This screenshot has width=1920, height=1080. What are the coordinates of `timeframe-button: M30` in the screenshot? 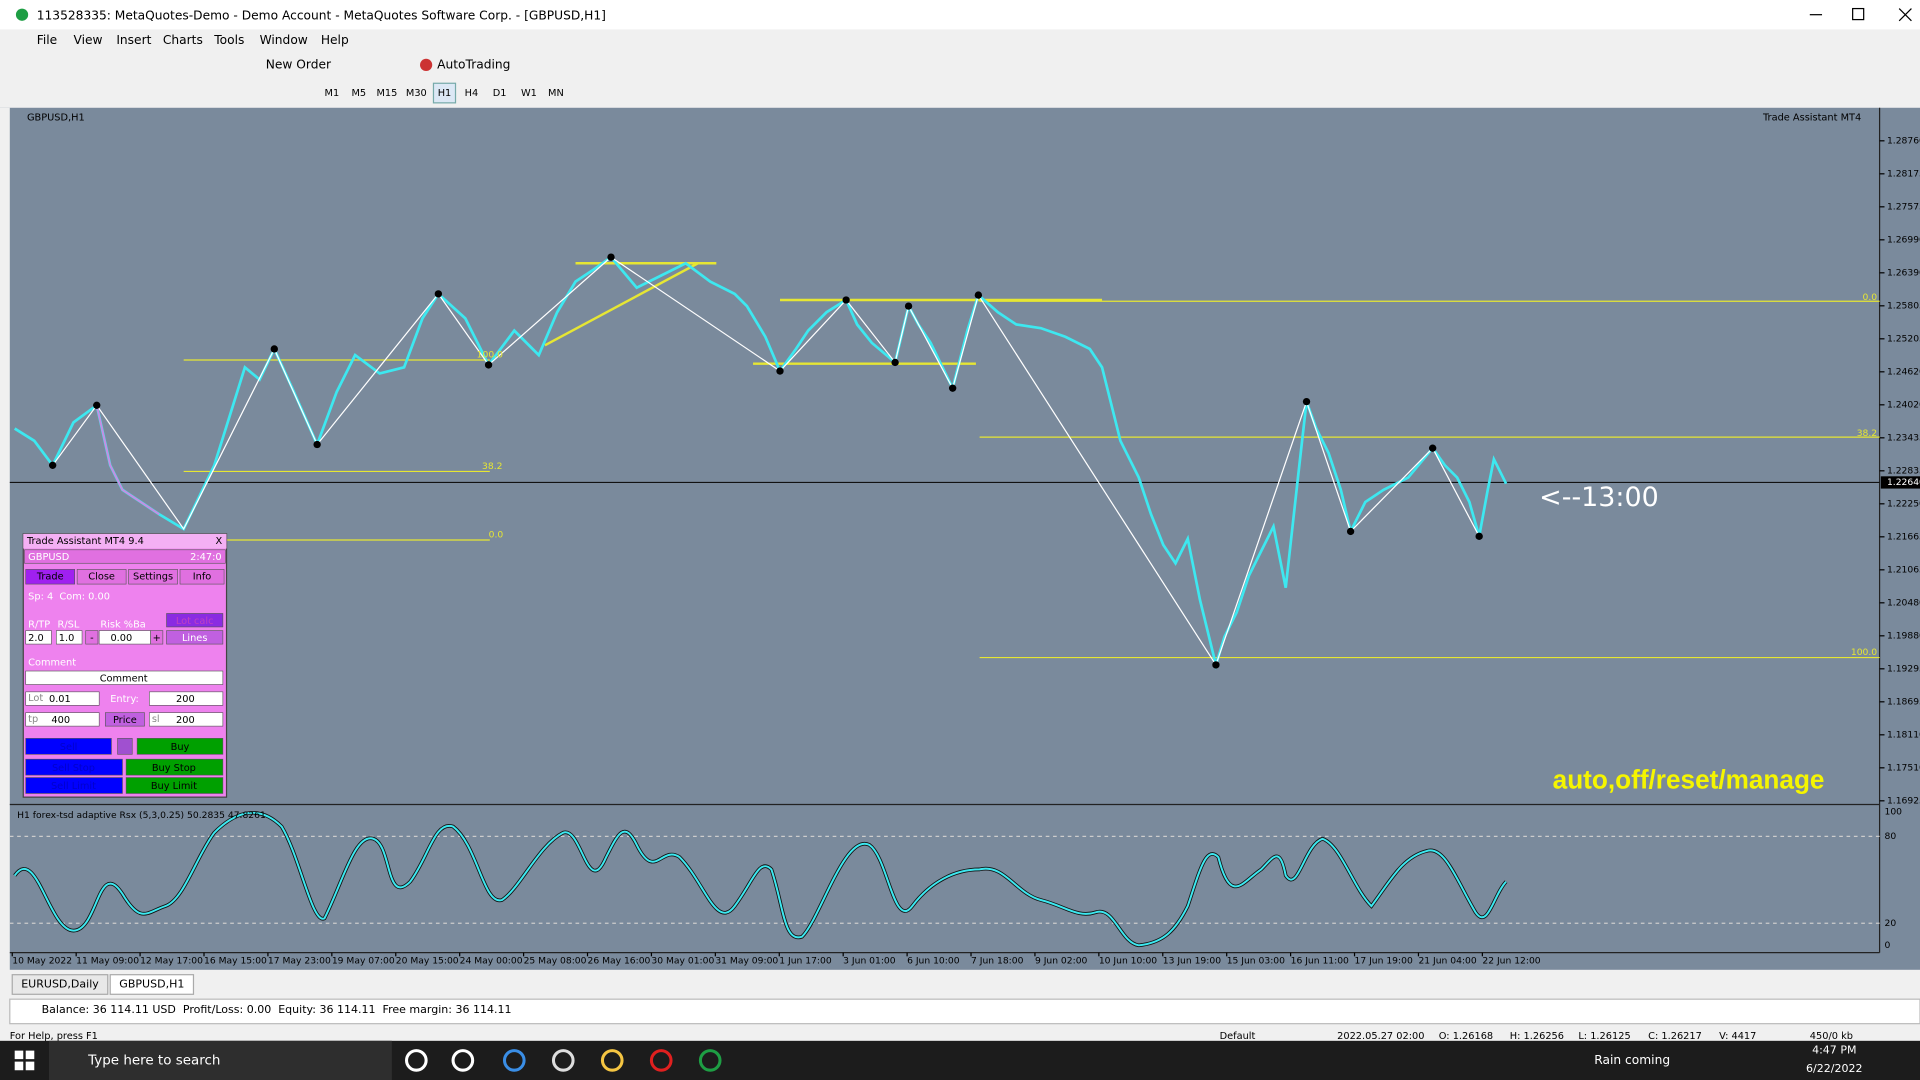 It's located at (416, 93).